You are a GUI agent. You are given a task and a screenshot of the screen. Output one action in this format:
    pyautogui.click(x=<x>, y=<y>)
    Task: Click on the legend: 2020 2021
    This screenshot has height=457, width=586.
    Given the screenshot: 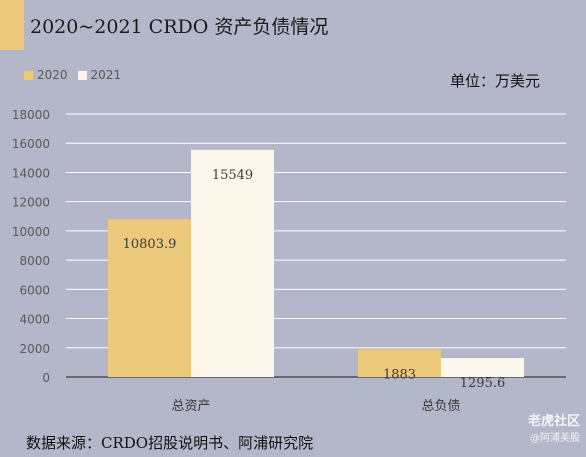 What is the action you would take?
    pyautogui.click(x=72, y=75)
    